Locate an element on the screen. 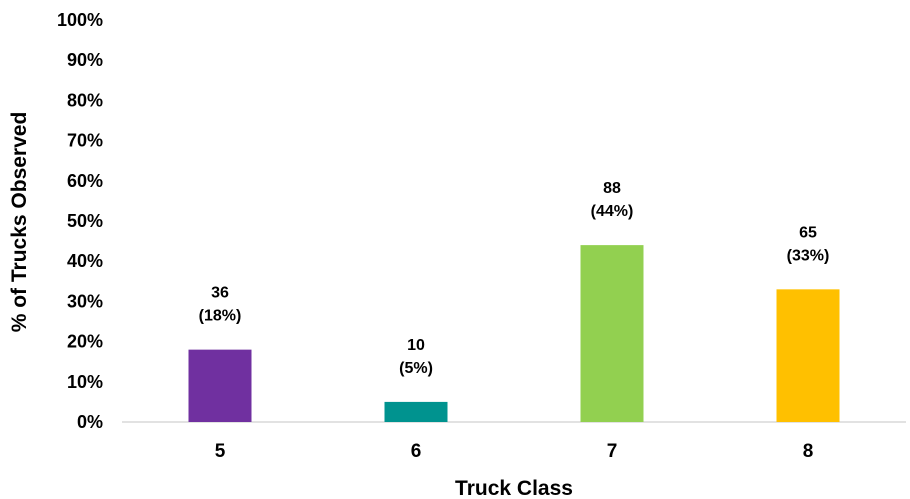 The width and height of the screenshot is (910, 499). y-tick-label: 40% is located at coordinates (85, 261).